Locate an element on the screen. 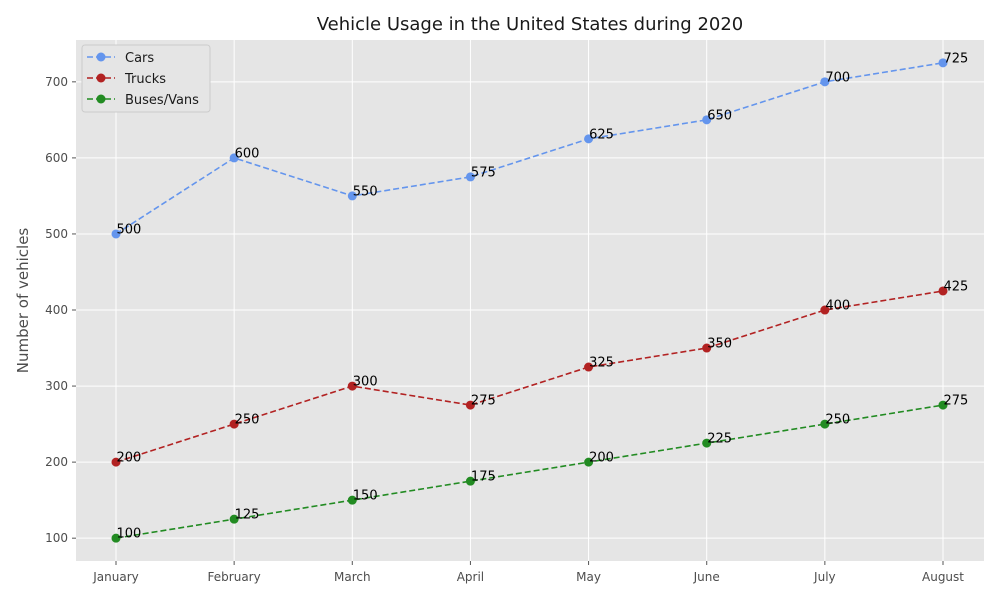  y-tick-label: 400 is located at coordinates (56, 310).